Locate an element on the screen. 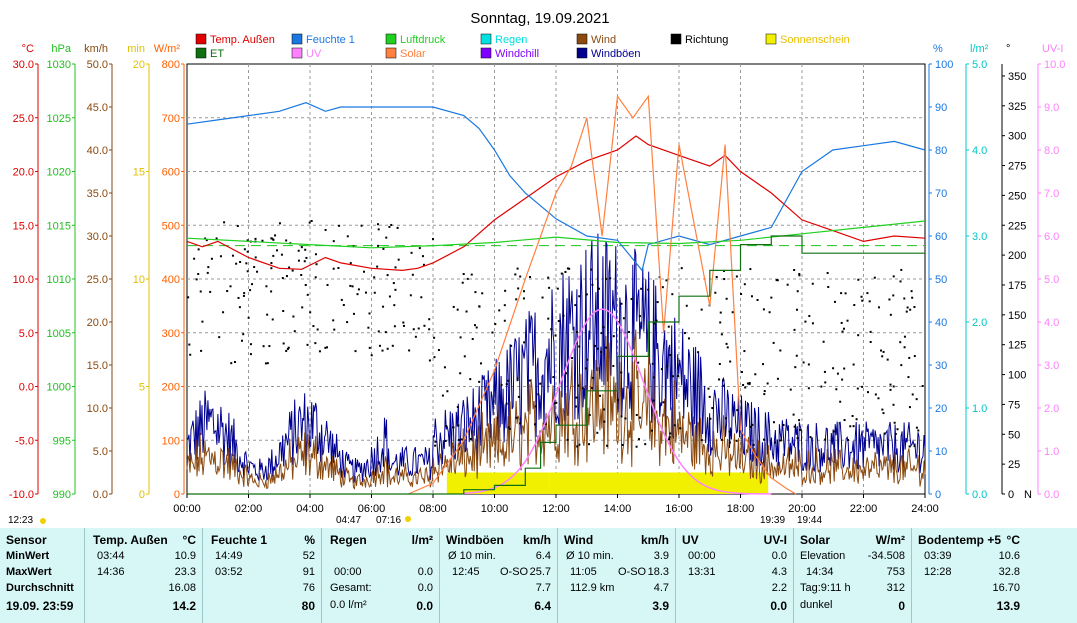 The height and width of the screenshot is (623, 1077). left-tick-label: 20.0 is located at coordinates (97, 323).